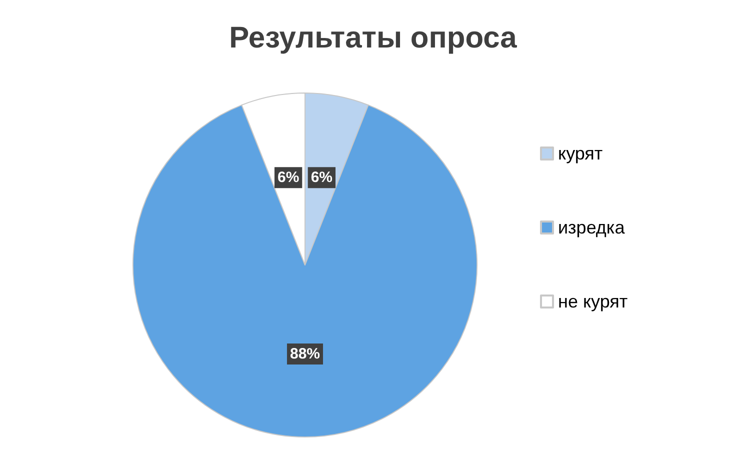 Image resolution: width=733 pixels, height=455 pixels. I want to click on chart-title: Результаты опроса, so click(373, 38).